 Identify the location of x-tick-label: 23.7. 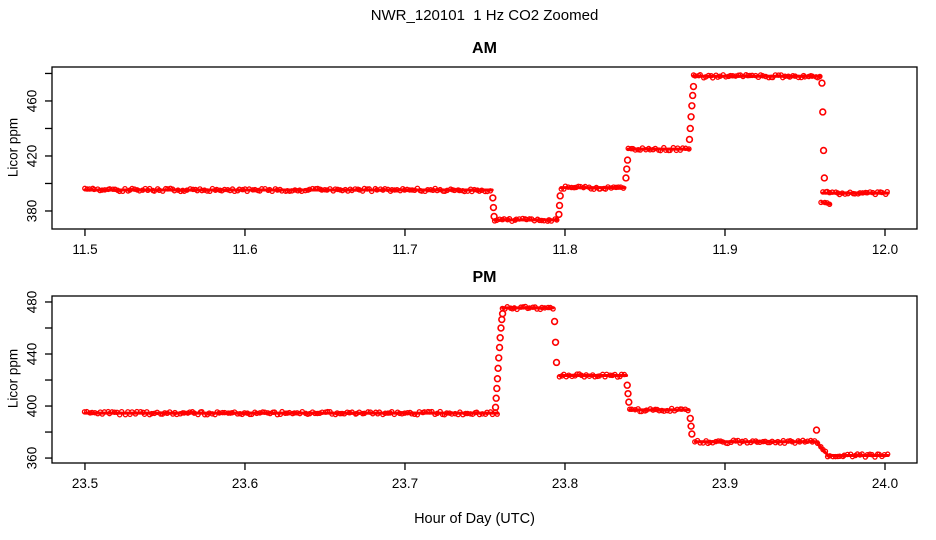
(405, 483).